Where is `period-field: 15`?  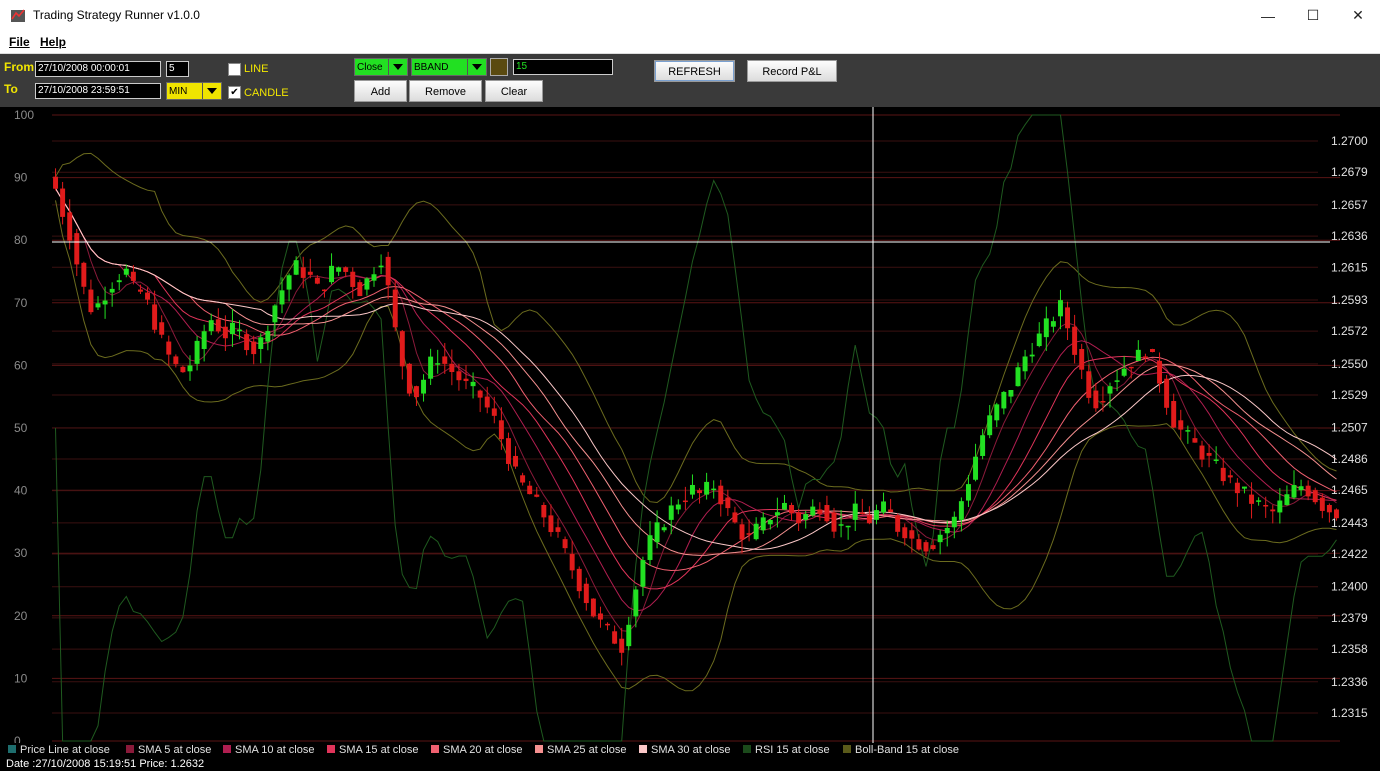
period-field: 15 is located at coordinates (563, 67).